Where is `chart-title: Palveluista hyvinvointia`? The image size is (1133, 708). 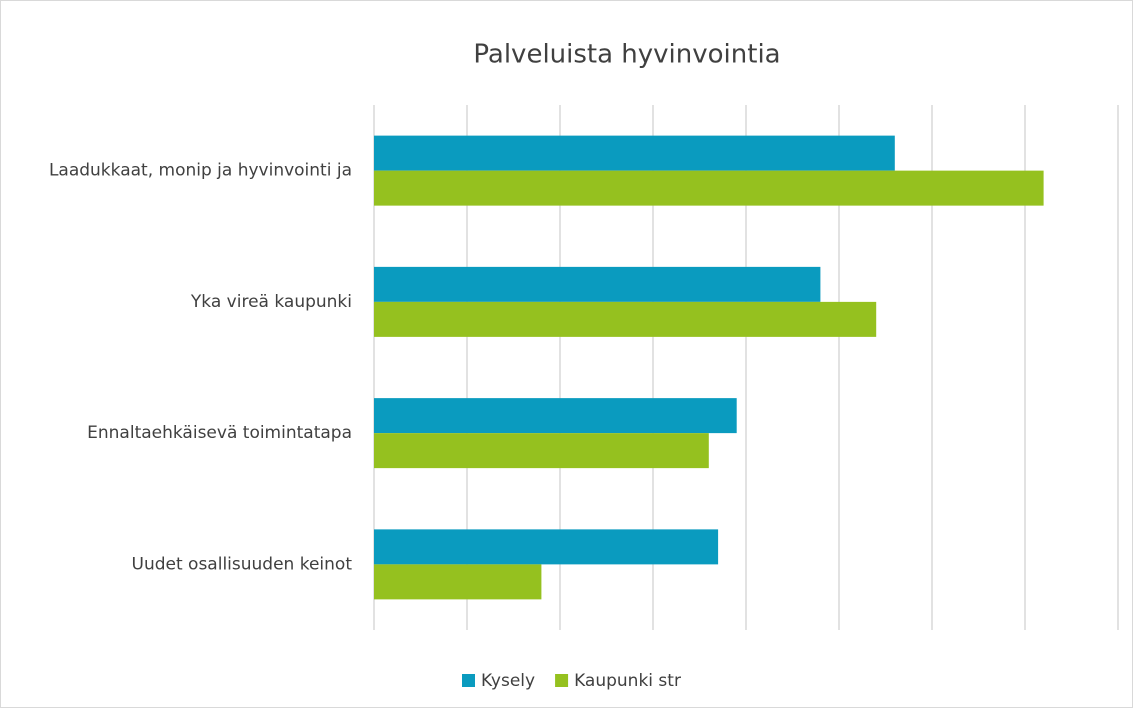 chart-title: Palveluista hyvinvointia is located at coordinates (626, 55).